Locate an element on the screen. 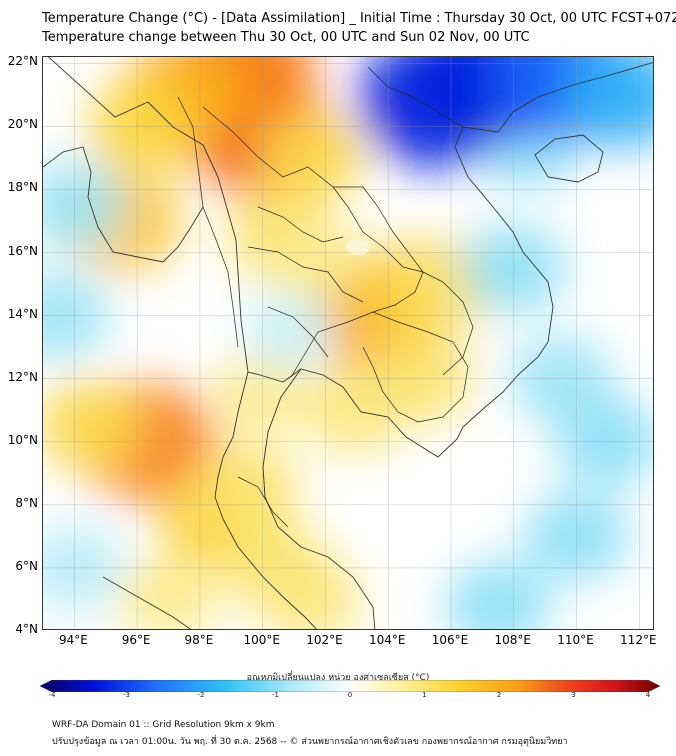 The height and width of the screenshot is (756, 676). colorbar-tick-label: 2 is located at coordinates (499, 695).